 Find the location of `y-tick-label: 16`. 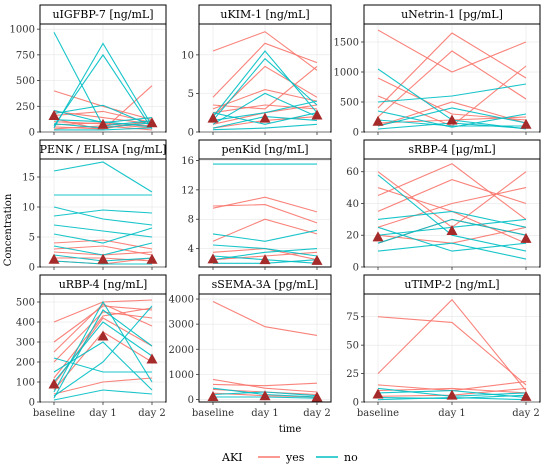

y-tick-label: 16 is located at coordinates (187, 161).